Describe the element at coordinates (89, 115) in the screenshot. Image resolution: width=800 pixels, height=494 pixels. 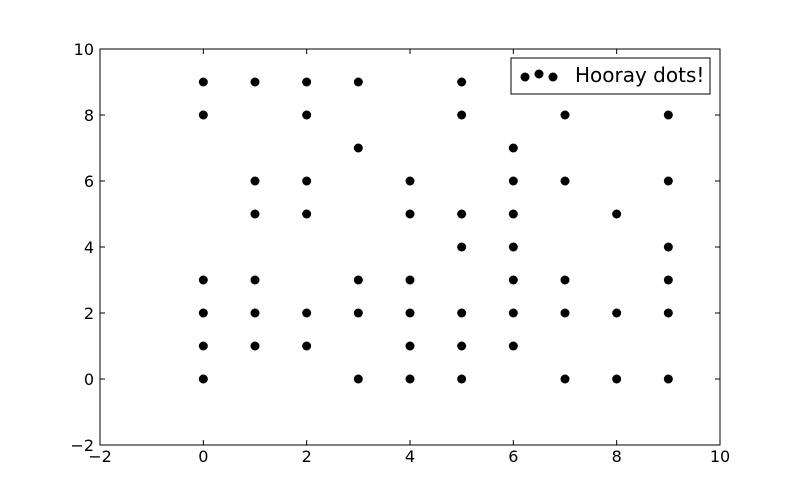
I see `y-tick-label: 8` at that location.